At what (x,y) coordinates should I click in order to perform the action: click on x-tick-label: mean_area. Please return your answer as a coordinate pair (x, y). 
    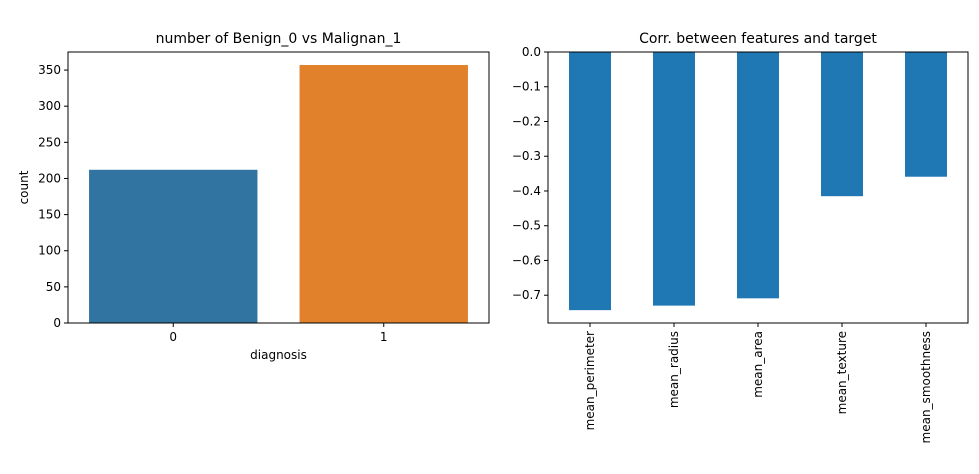
    Looking at the image, I should click on (758, 364).